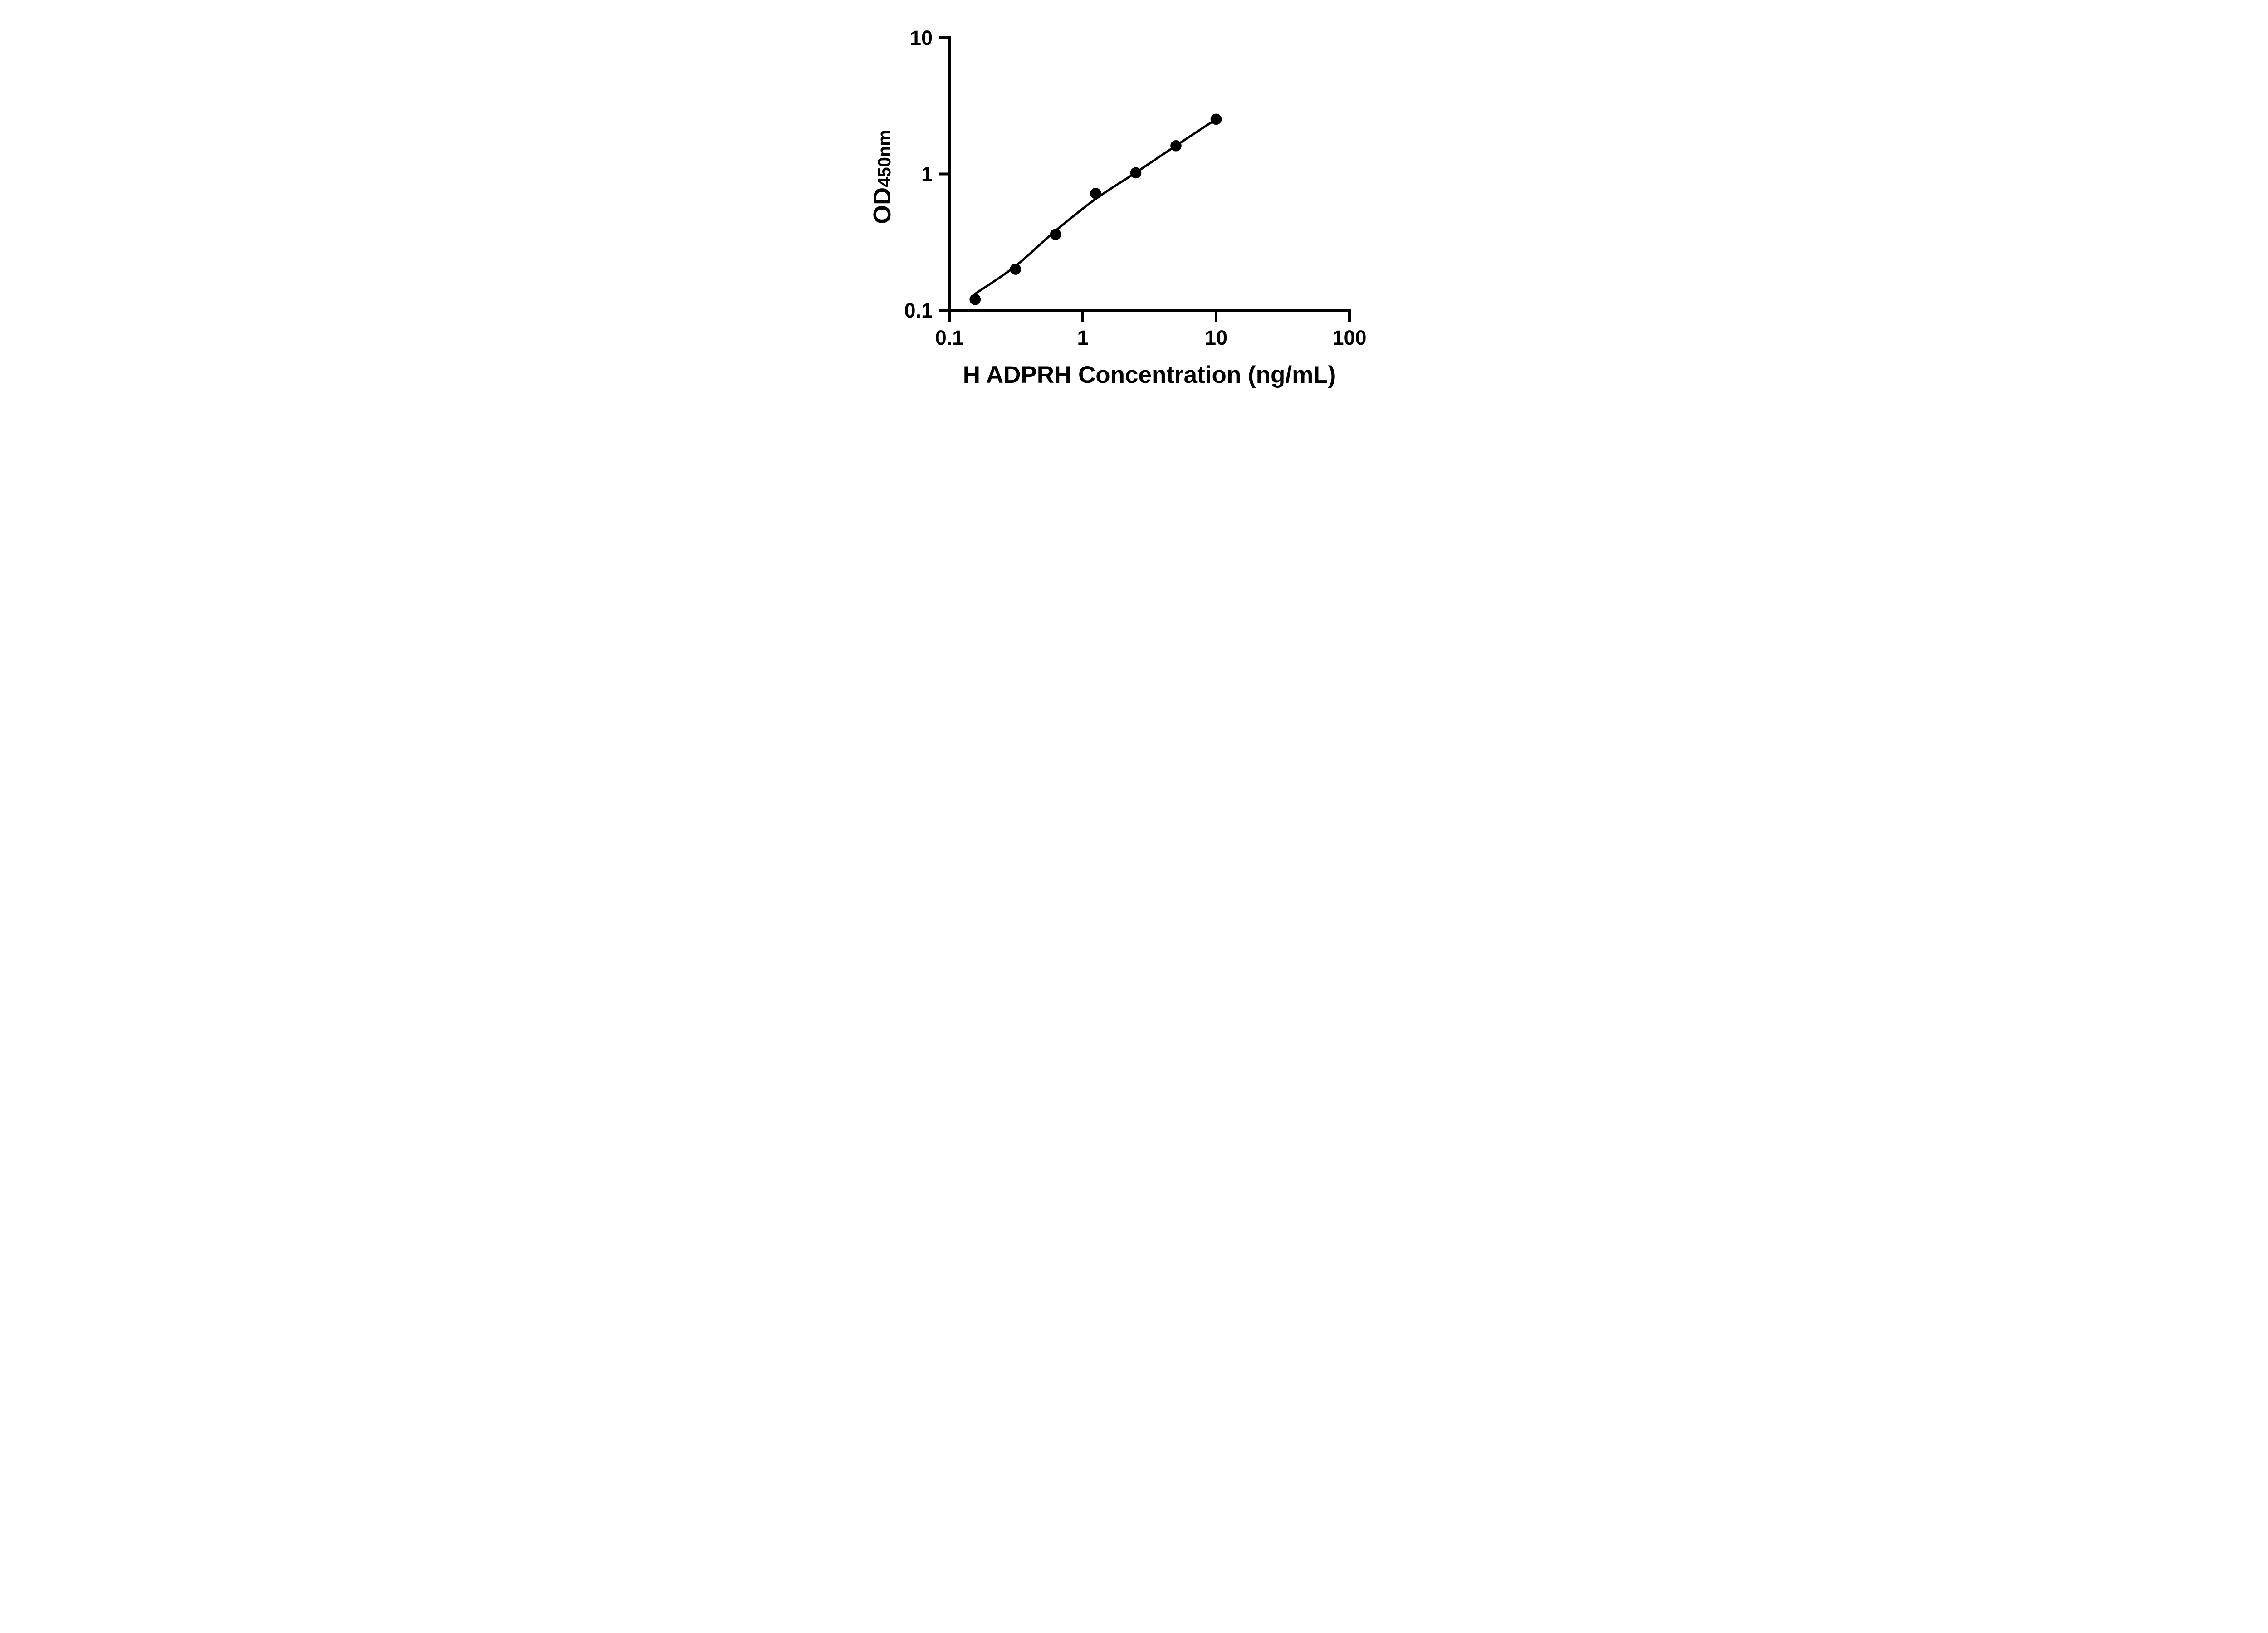  Describe the element at coordinates (919, 310) in the screenshot. I see `y-tick-label: 0.1` at that location.